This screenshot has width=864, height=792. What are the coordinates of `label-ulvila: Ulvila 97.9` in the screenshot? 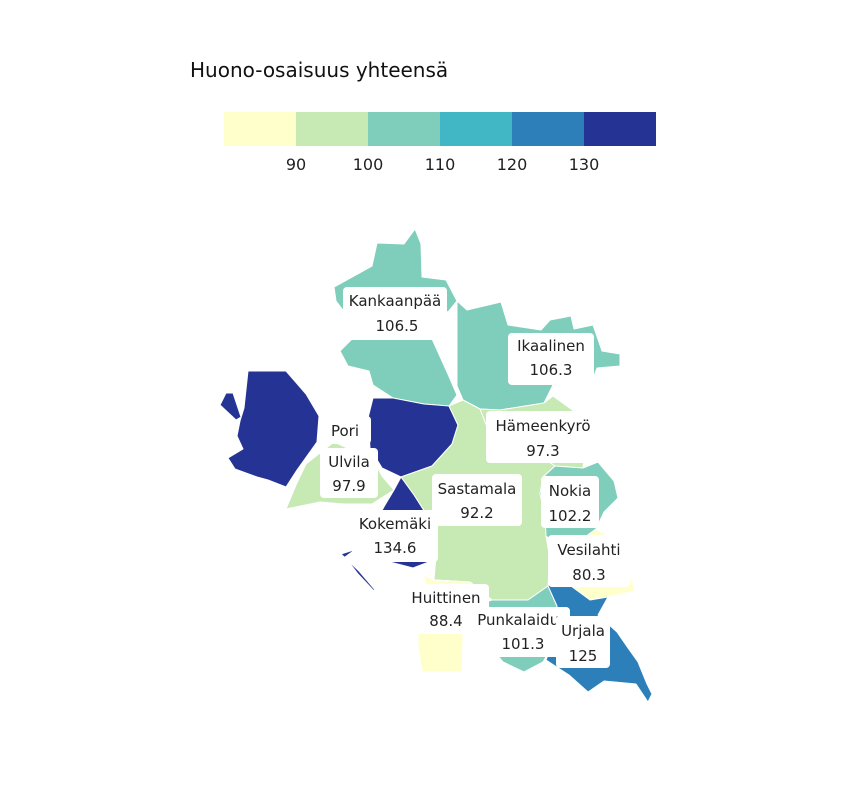 It's located at (349, 473).